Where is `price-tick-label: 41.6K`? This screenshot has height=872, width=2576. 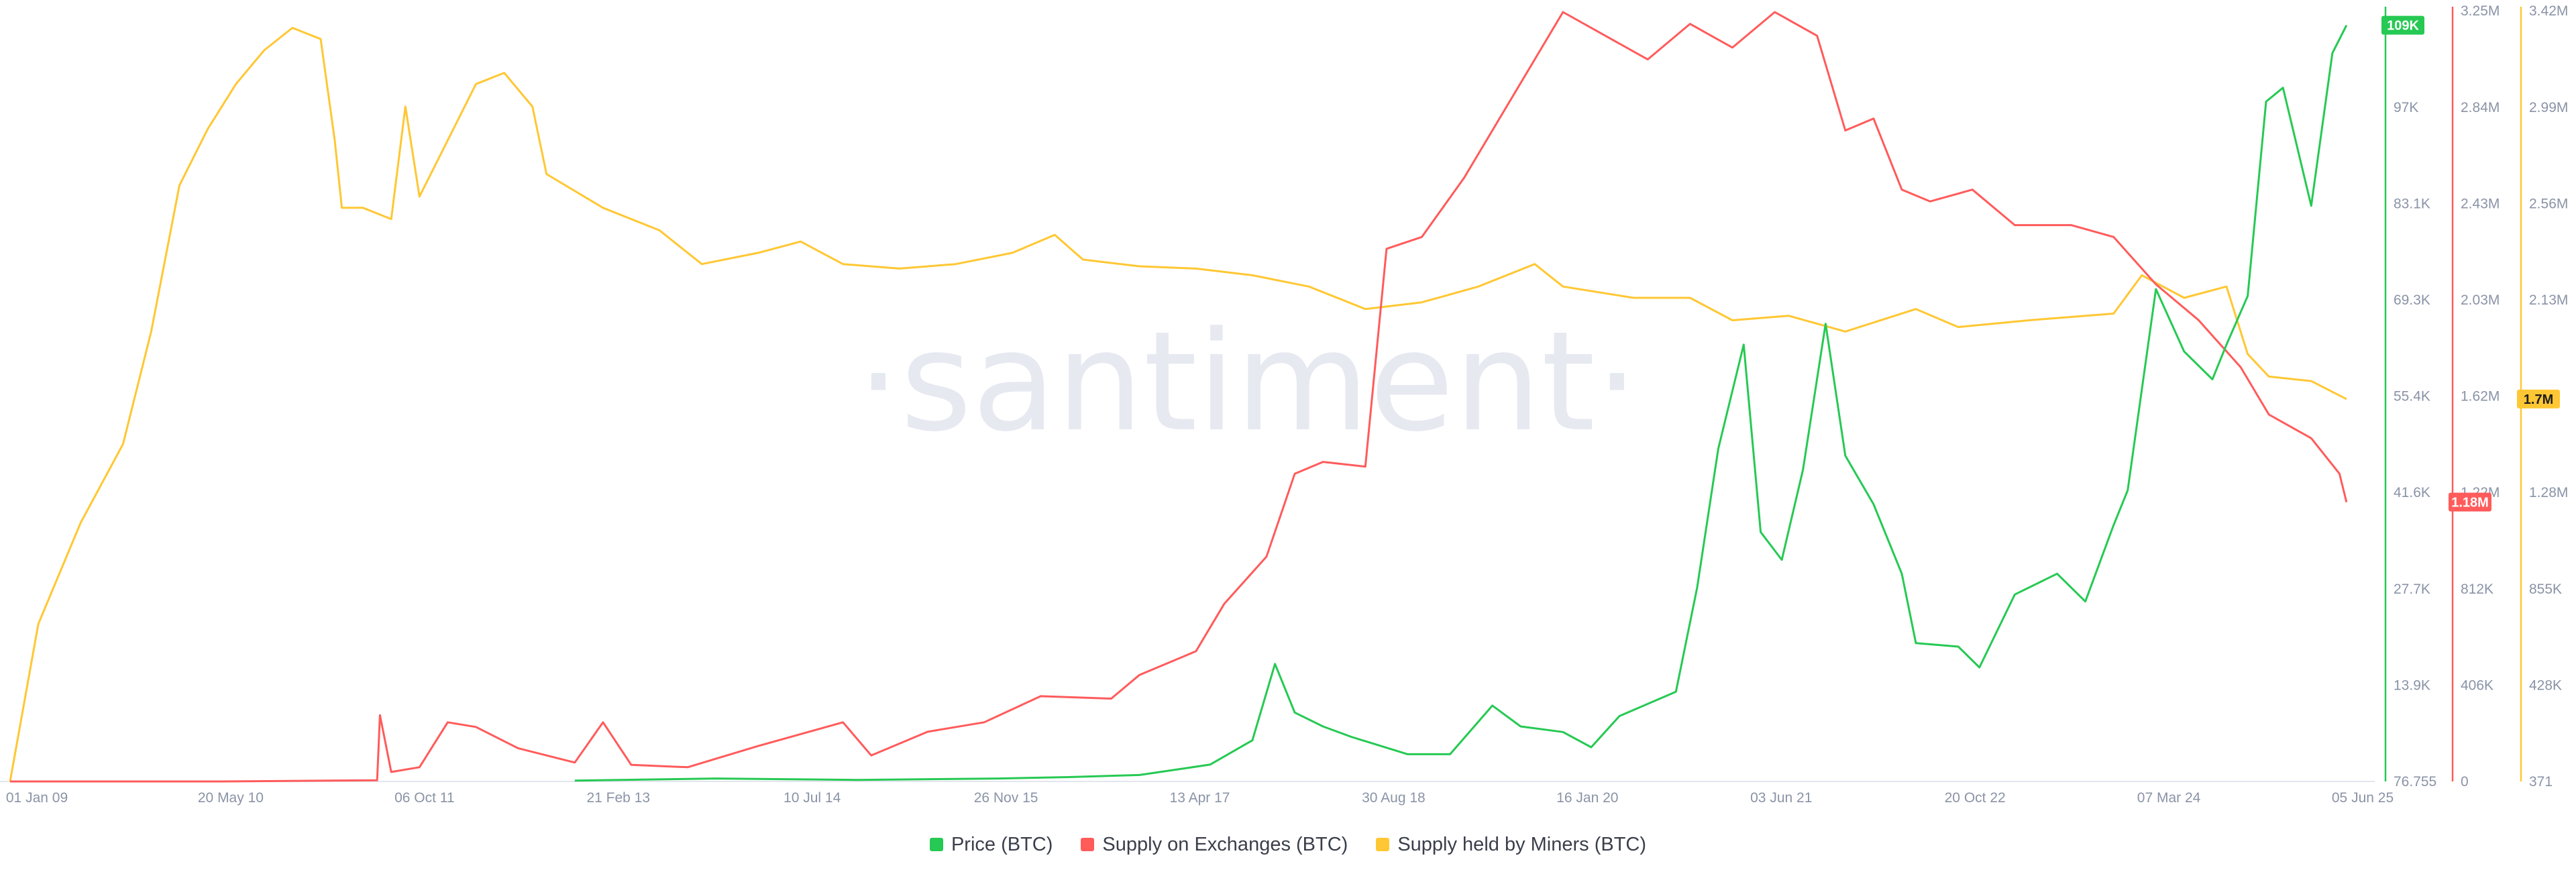
price-tick-label: 41.6K is located at coordinates (2412, 493).